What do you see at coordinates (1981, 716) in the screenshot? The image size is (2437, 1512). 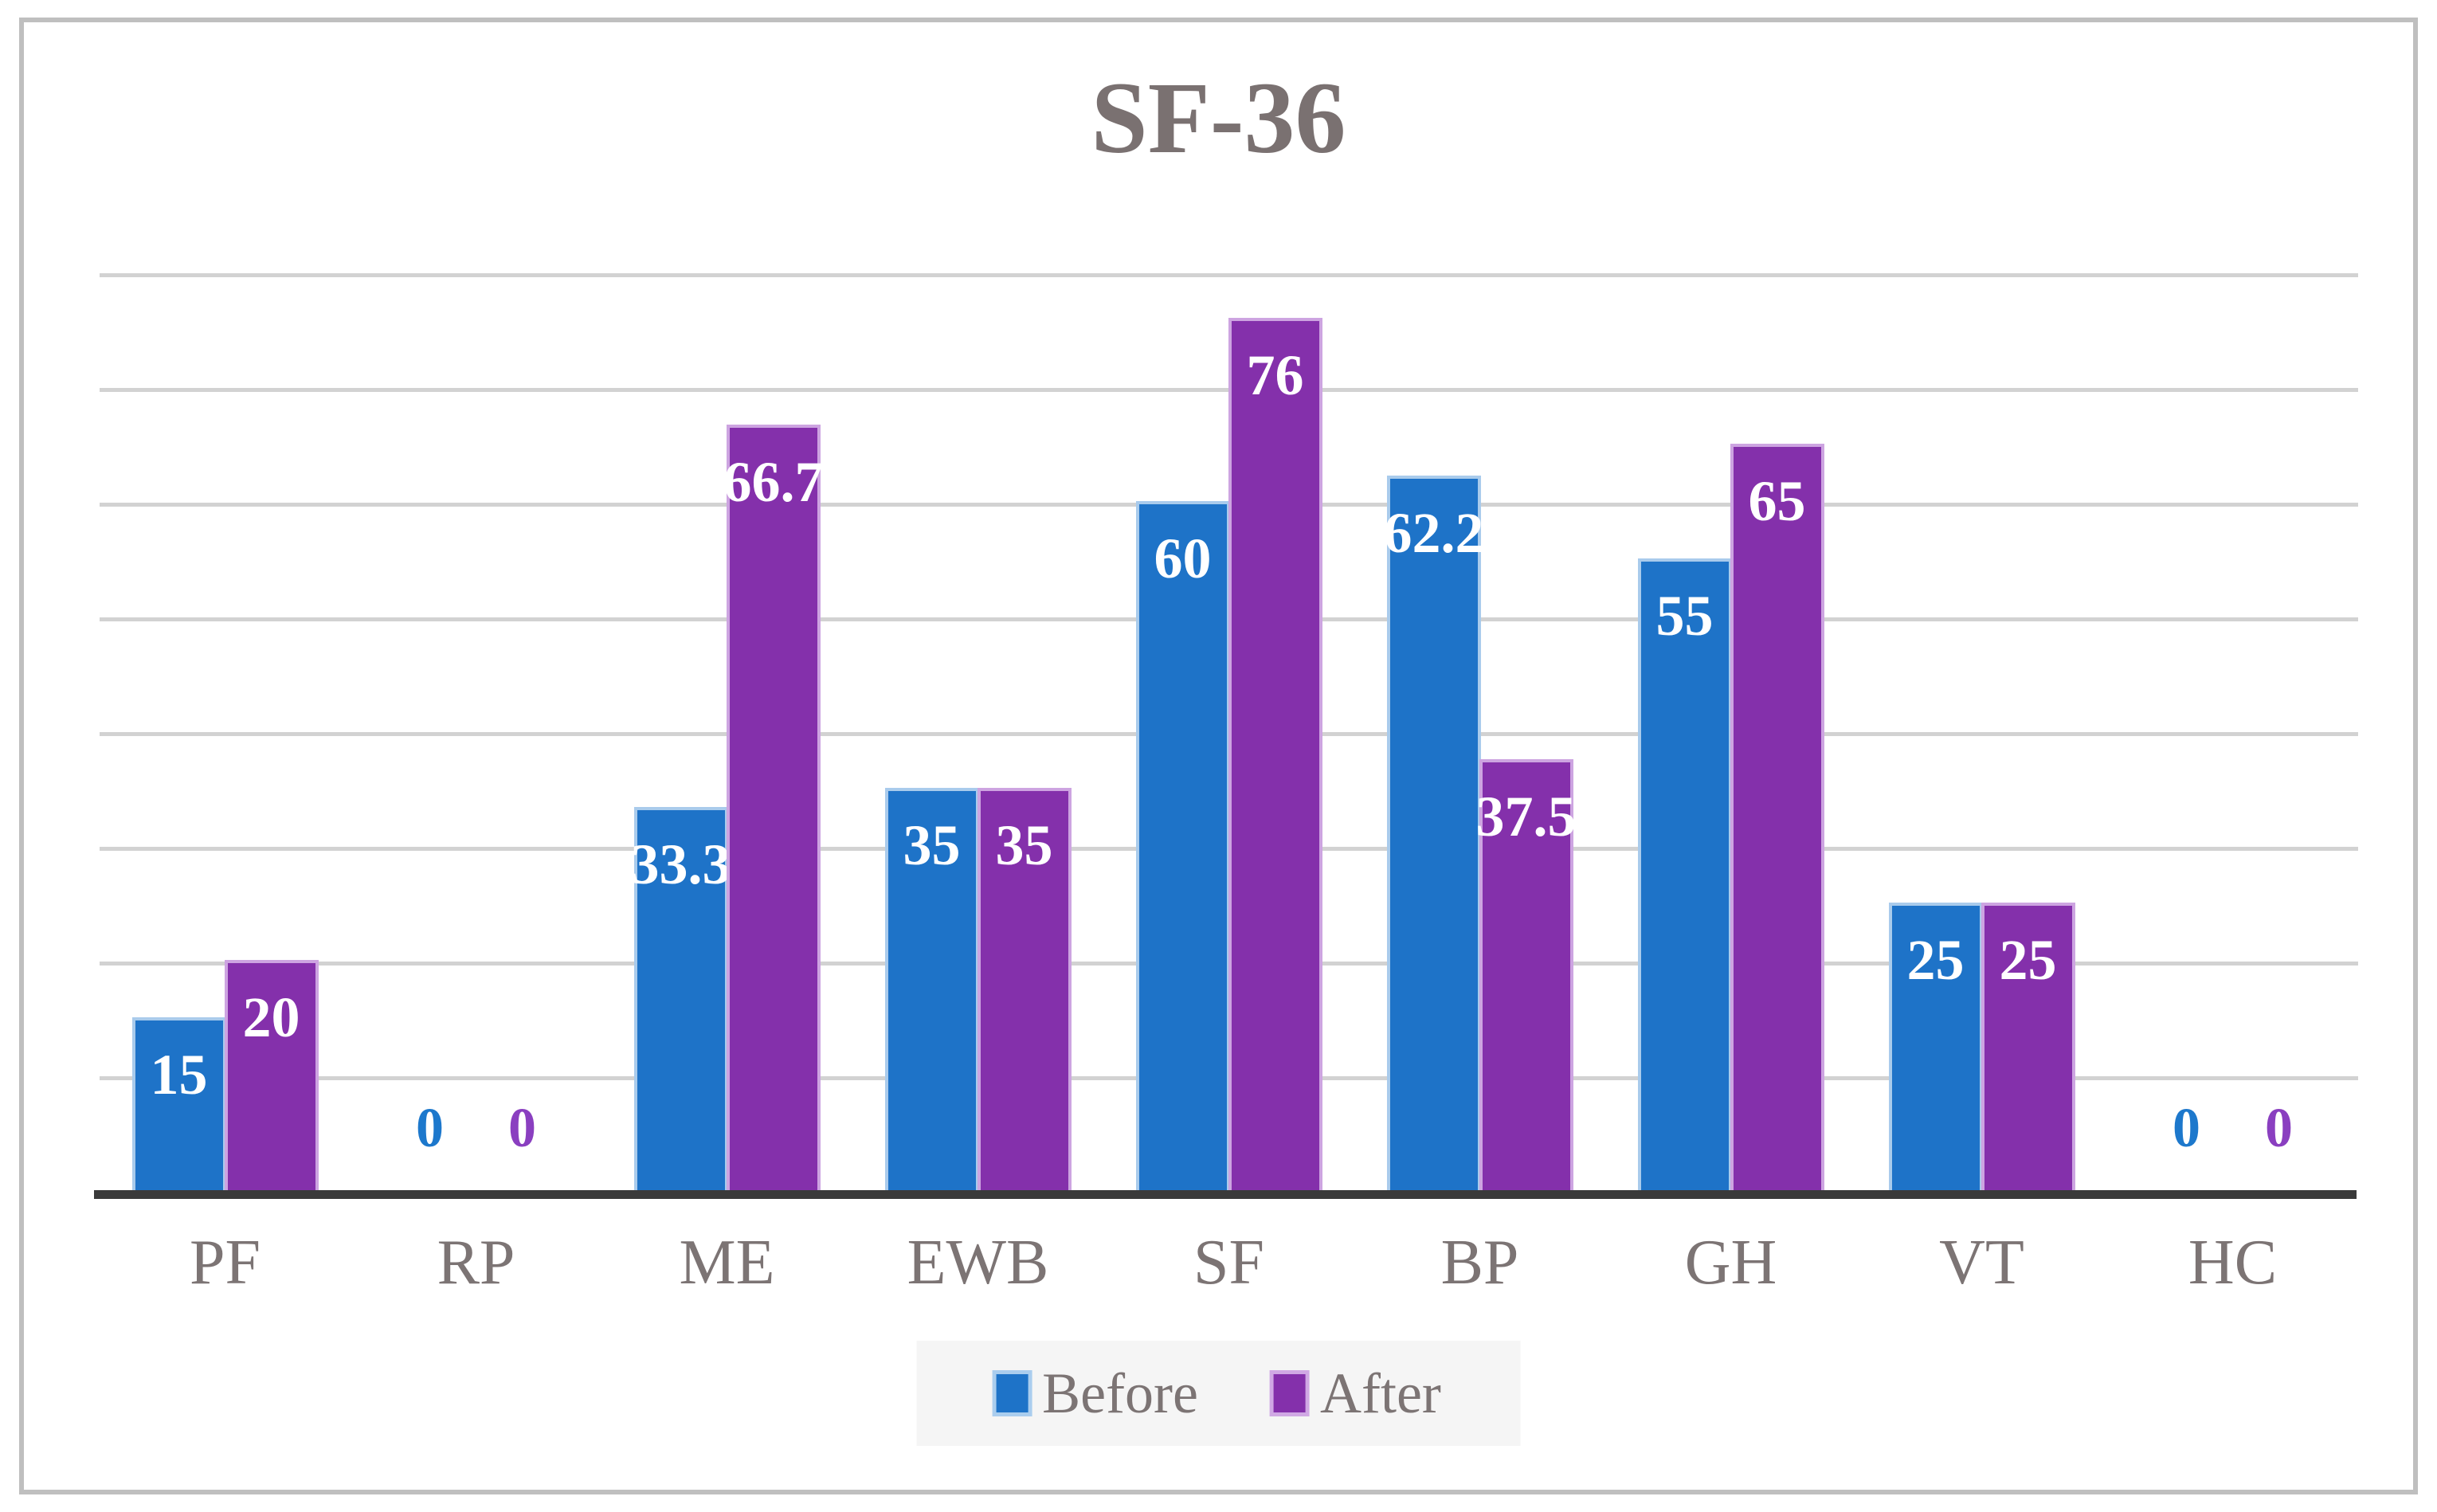 I see `bar-group-VT: 25 25` at bounding box center [1981, 716].